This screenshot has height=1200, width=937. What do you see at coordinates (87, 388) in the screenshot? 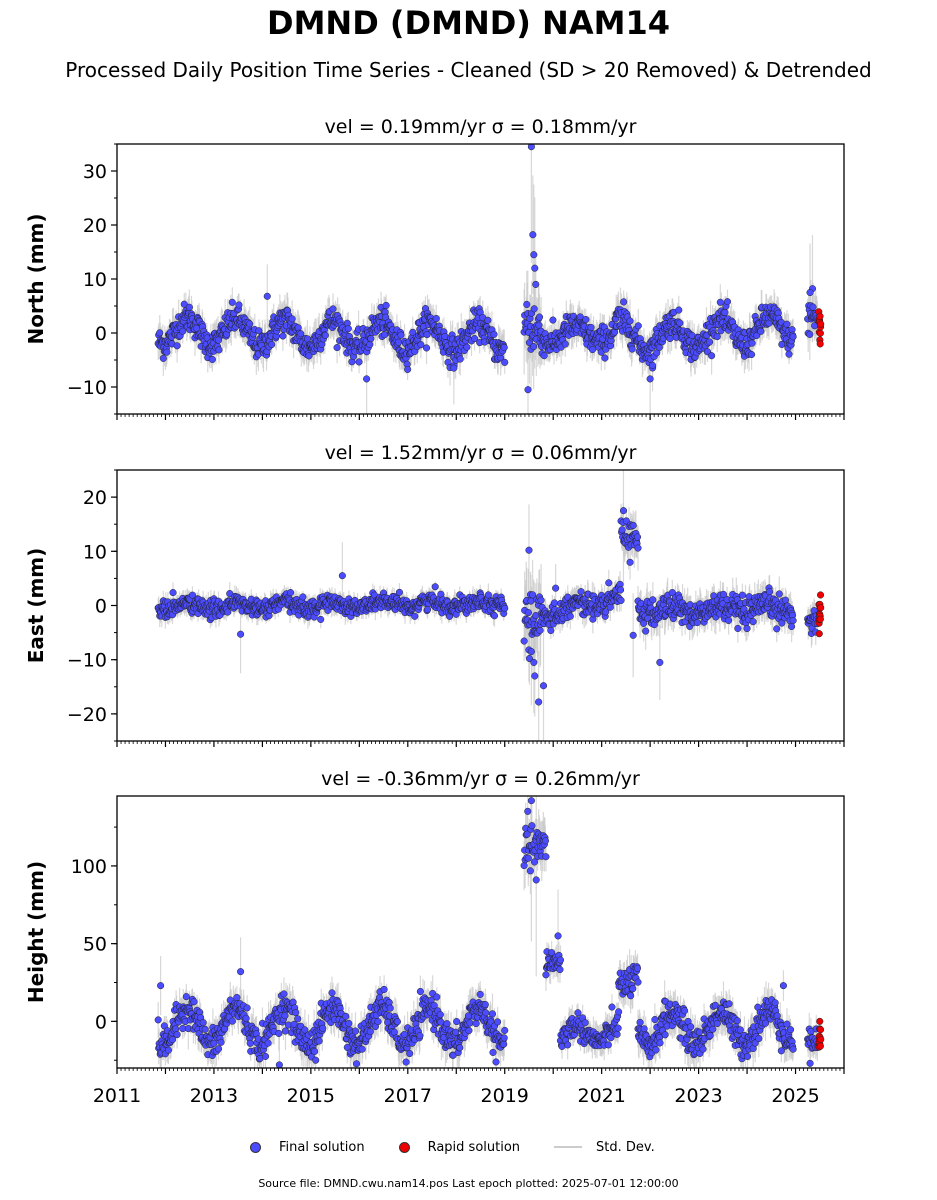
I see `y-tick-label: −10` at bounding box center [87, 388].